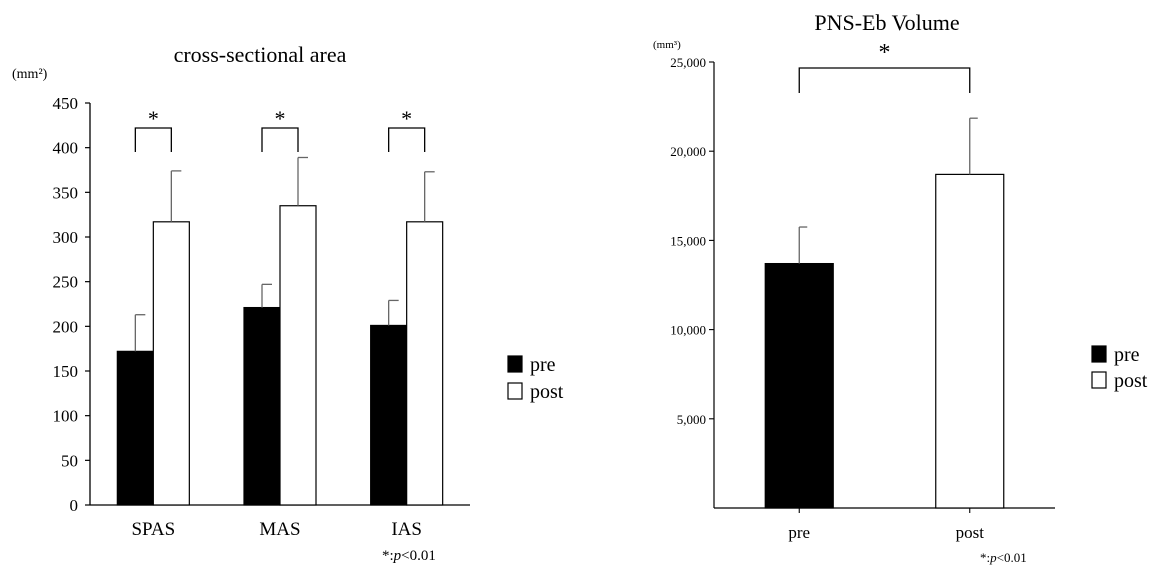  What do you see at coordinates (260, 54) in the screenshot?
I see `chart1-title: cross-sectional area` at bounding box center [260, 54].